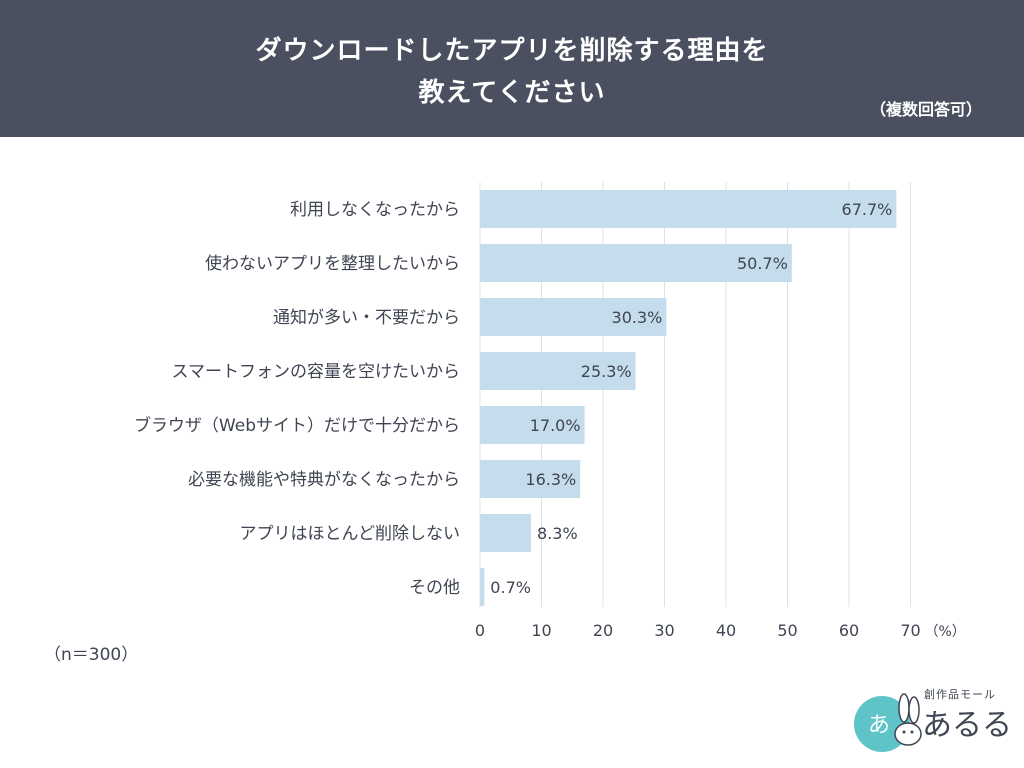  What do you see at coordinates (910, 629) in the screenshot?
I see `x-tick-label: 70` at bounding box center [910, 629].